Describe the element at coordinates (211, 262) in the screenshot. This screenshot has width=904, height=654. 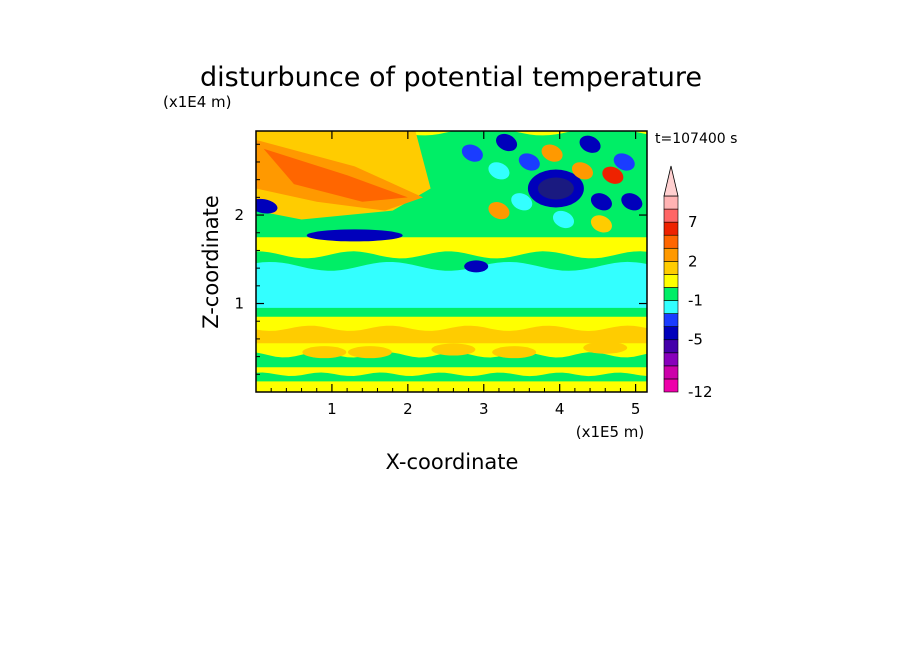
I see `y-axis-label: Z-coordinate` at that location.